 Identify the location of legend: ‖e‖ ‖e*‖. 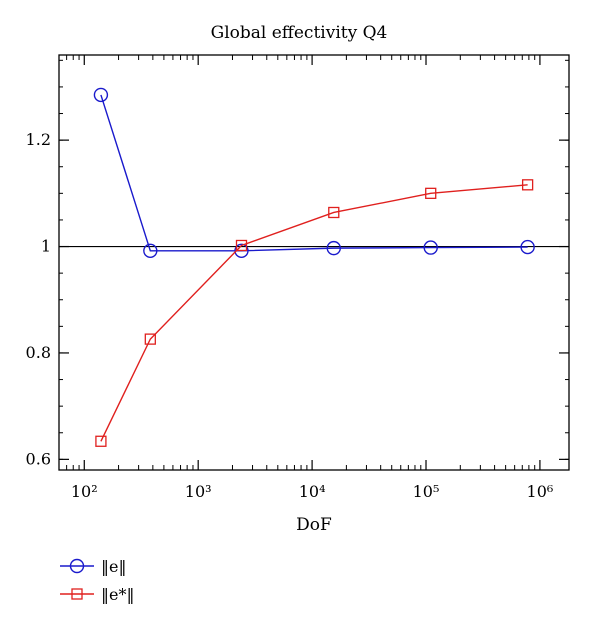
(97, 580).